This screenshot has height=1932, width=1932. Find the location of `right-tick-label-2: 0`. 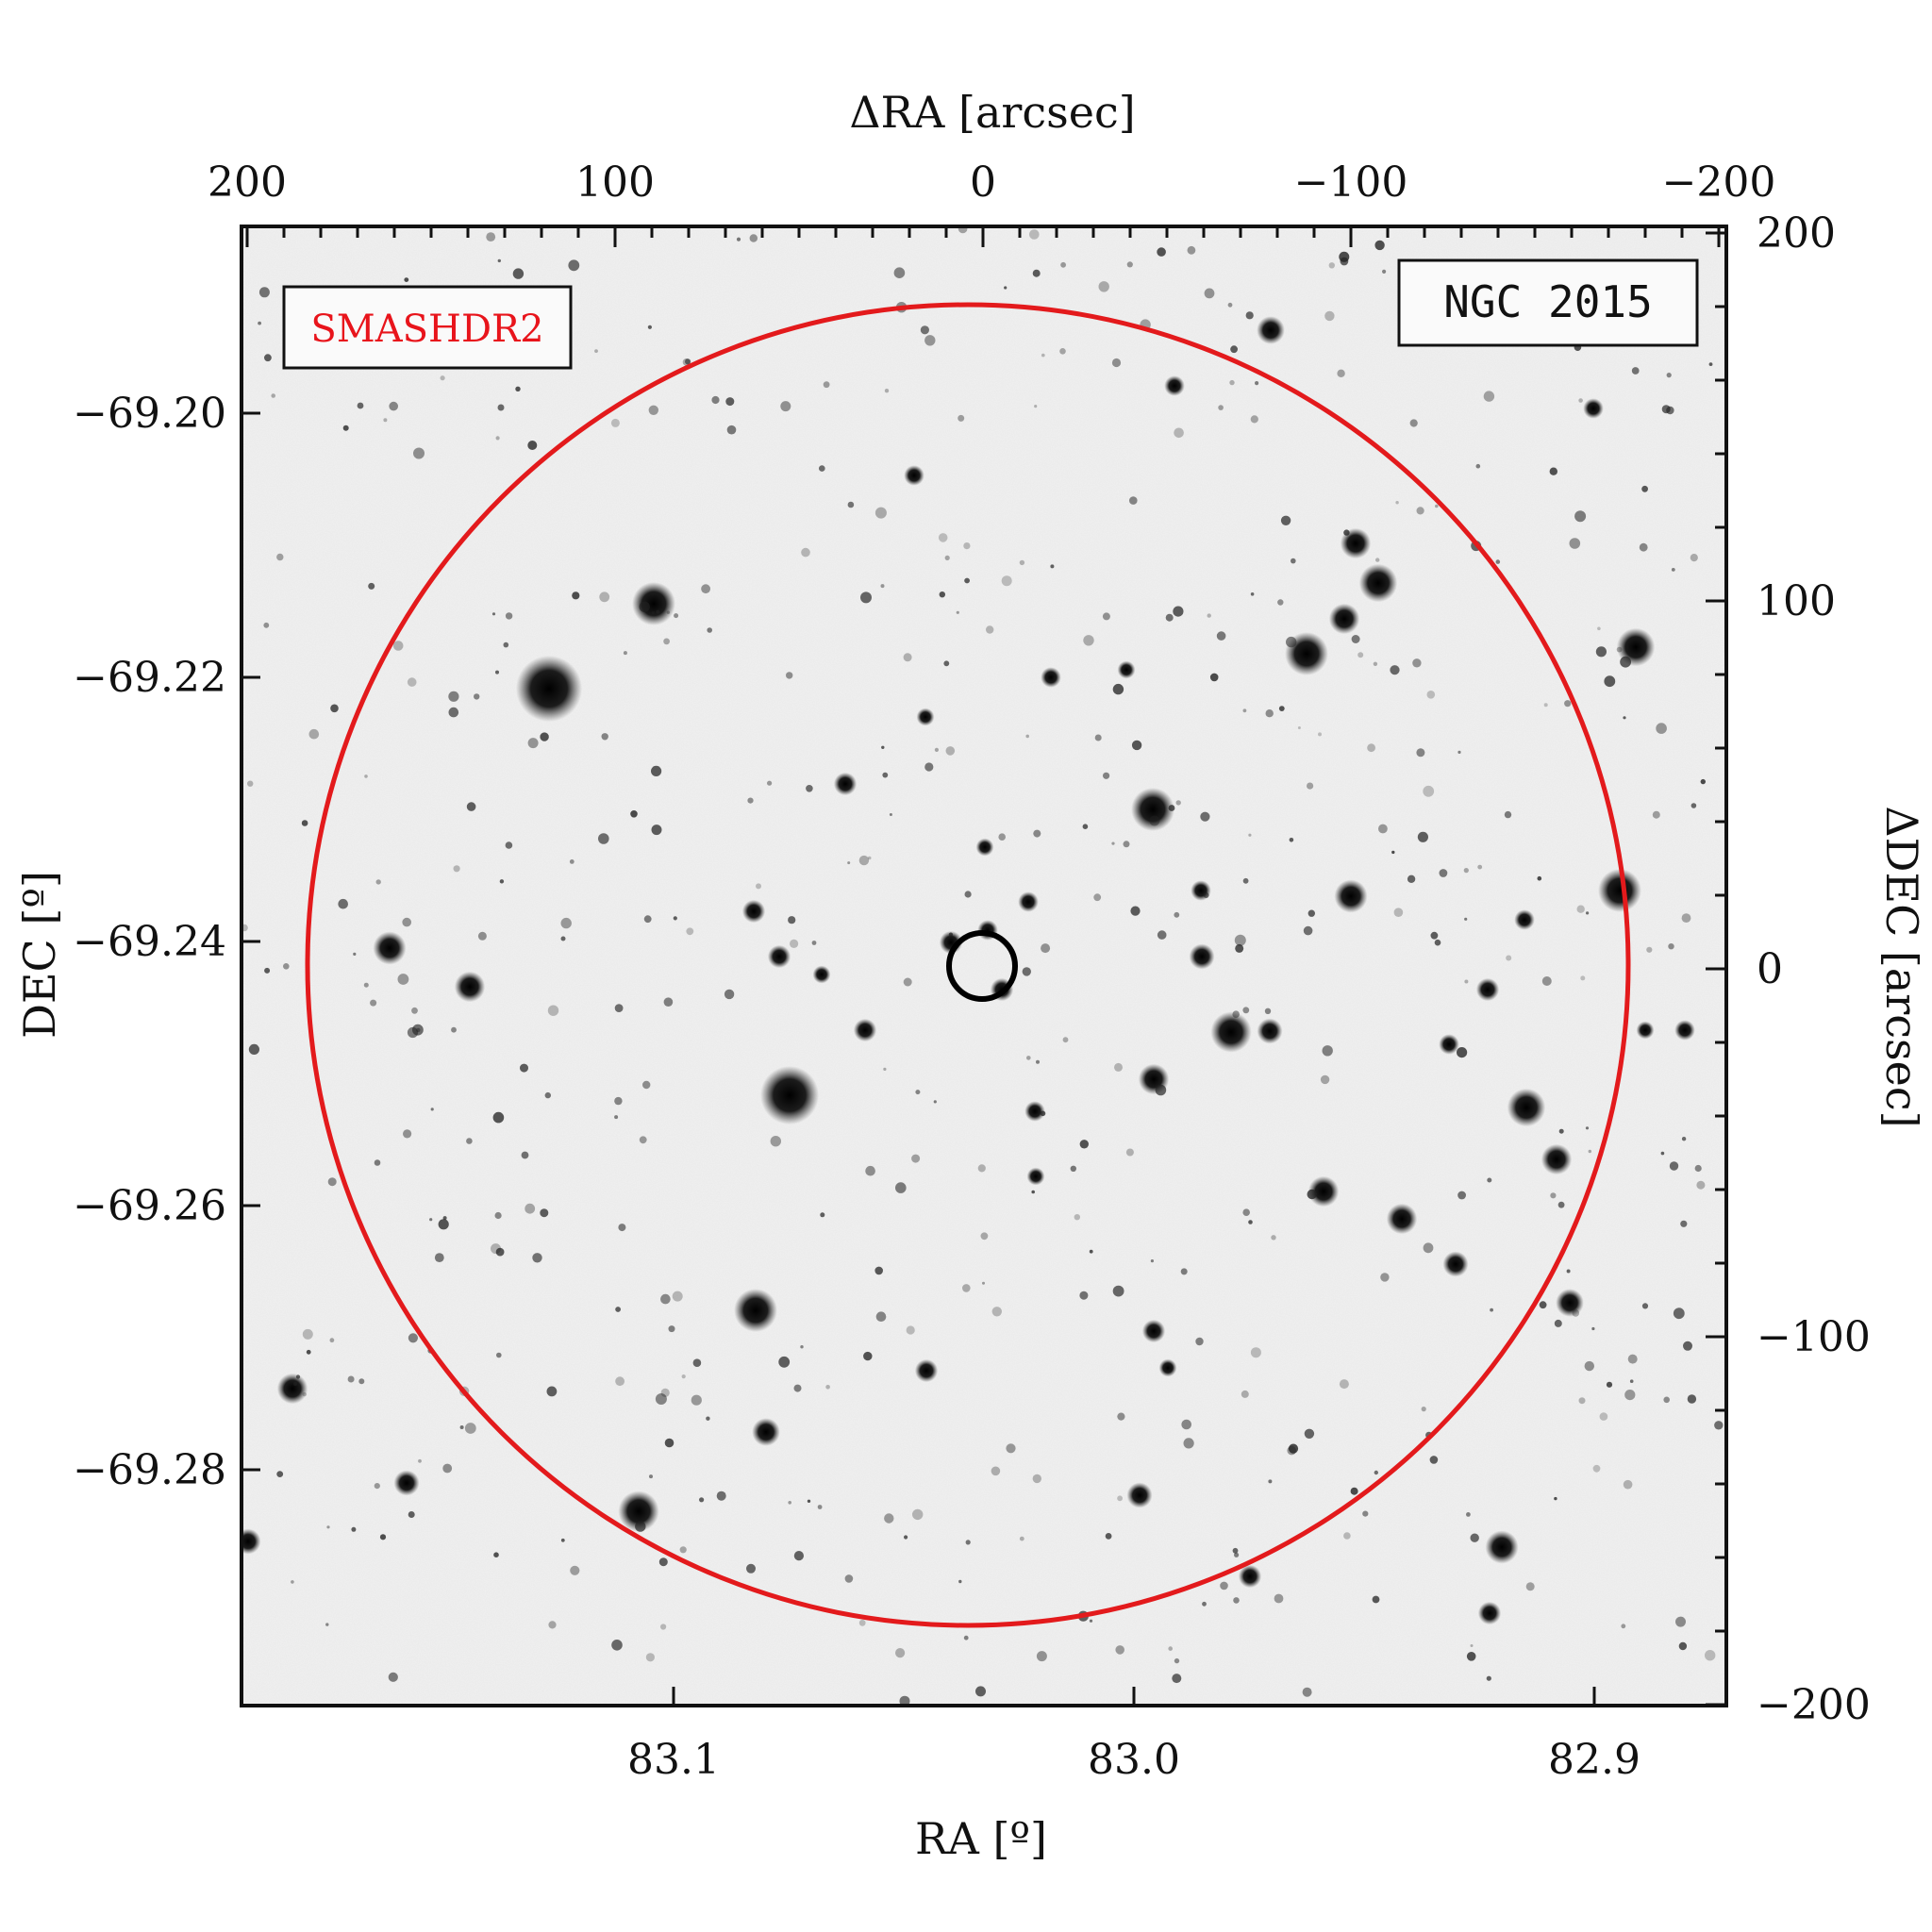

right-tick-label-2: 0 is located at coordinates (1770, 969).